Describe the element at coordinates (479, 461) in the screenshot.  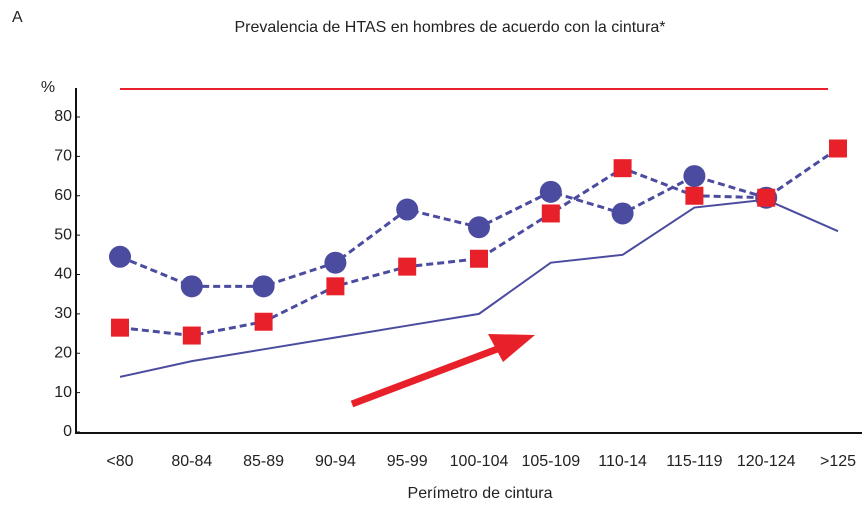
I see `x-tick-label: 100-104` at that location.